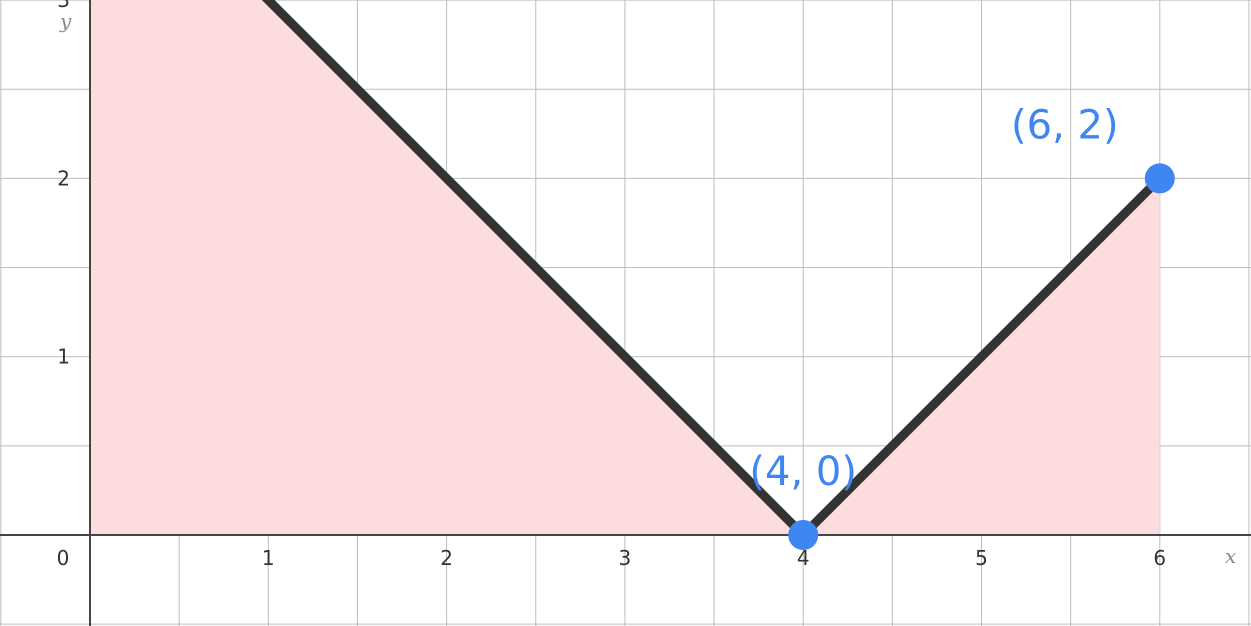 Image resolution: width=1251 pixels, height=626 pixels. What do you see at coordinates (63, 6) in the screenshot?
I see `y-tick-label: 3` at bounding box center [63, 6].